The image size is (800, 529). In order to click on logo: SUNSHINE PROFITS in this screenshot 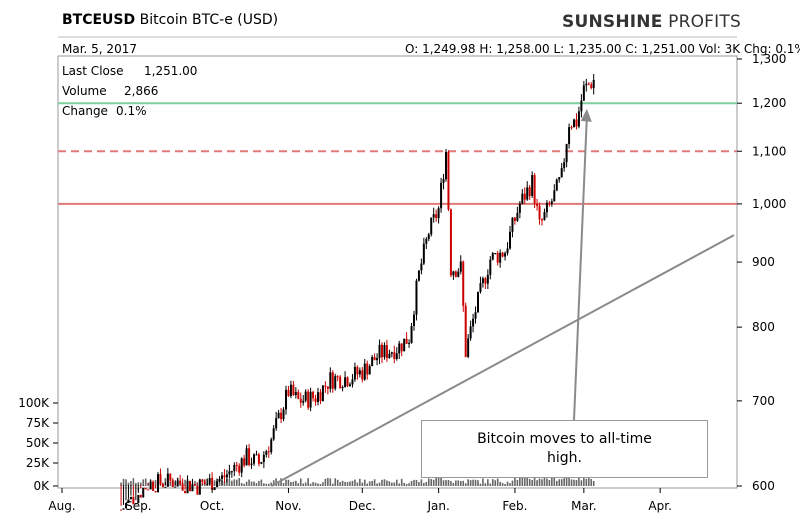, I will do `click(651, 22)`.